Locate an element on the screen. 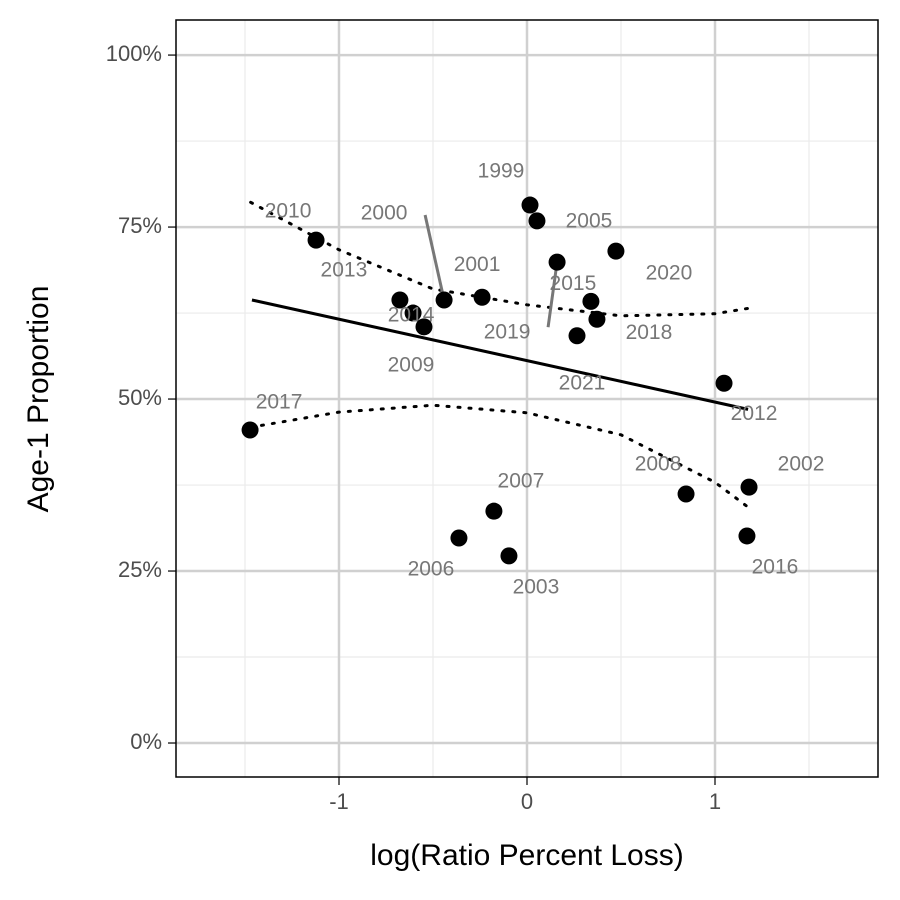 Image resolution: width=900 pixels, height=900 pixels. point-label: 2016 is located at coordinates (775, 566).